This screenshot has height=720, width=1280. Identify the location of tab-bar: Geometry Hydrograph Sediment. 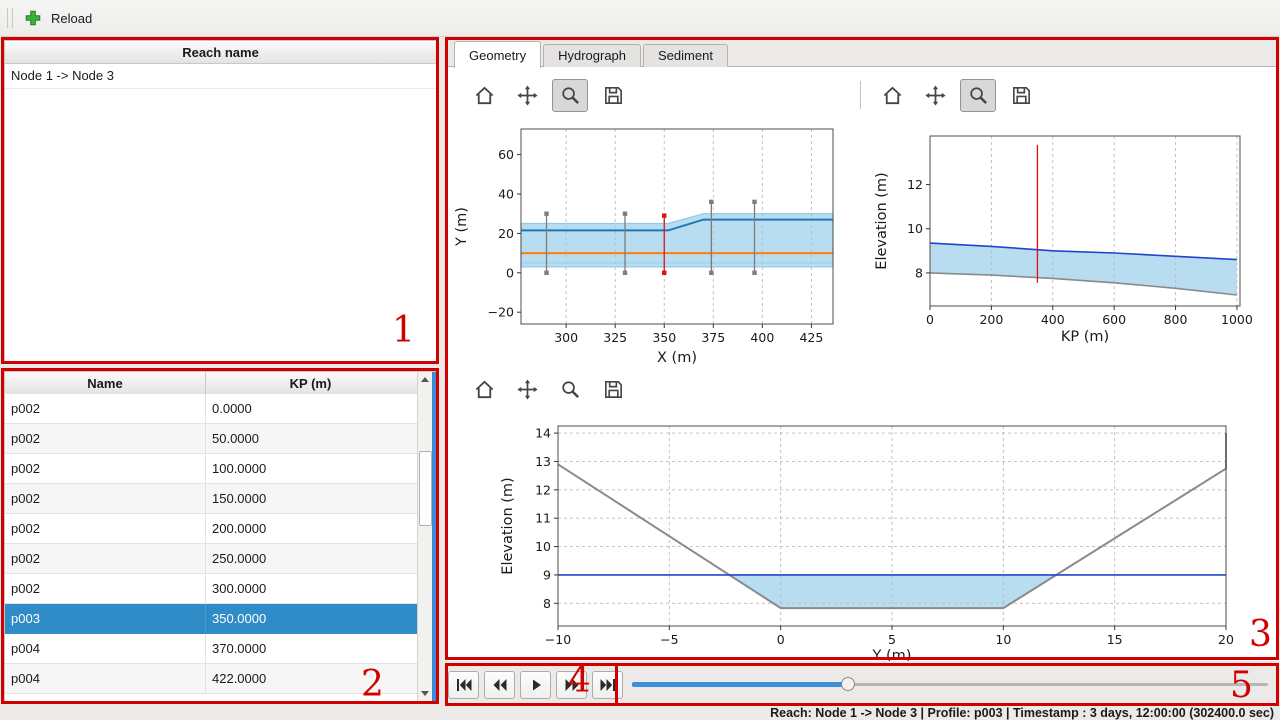
(592, 54).